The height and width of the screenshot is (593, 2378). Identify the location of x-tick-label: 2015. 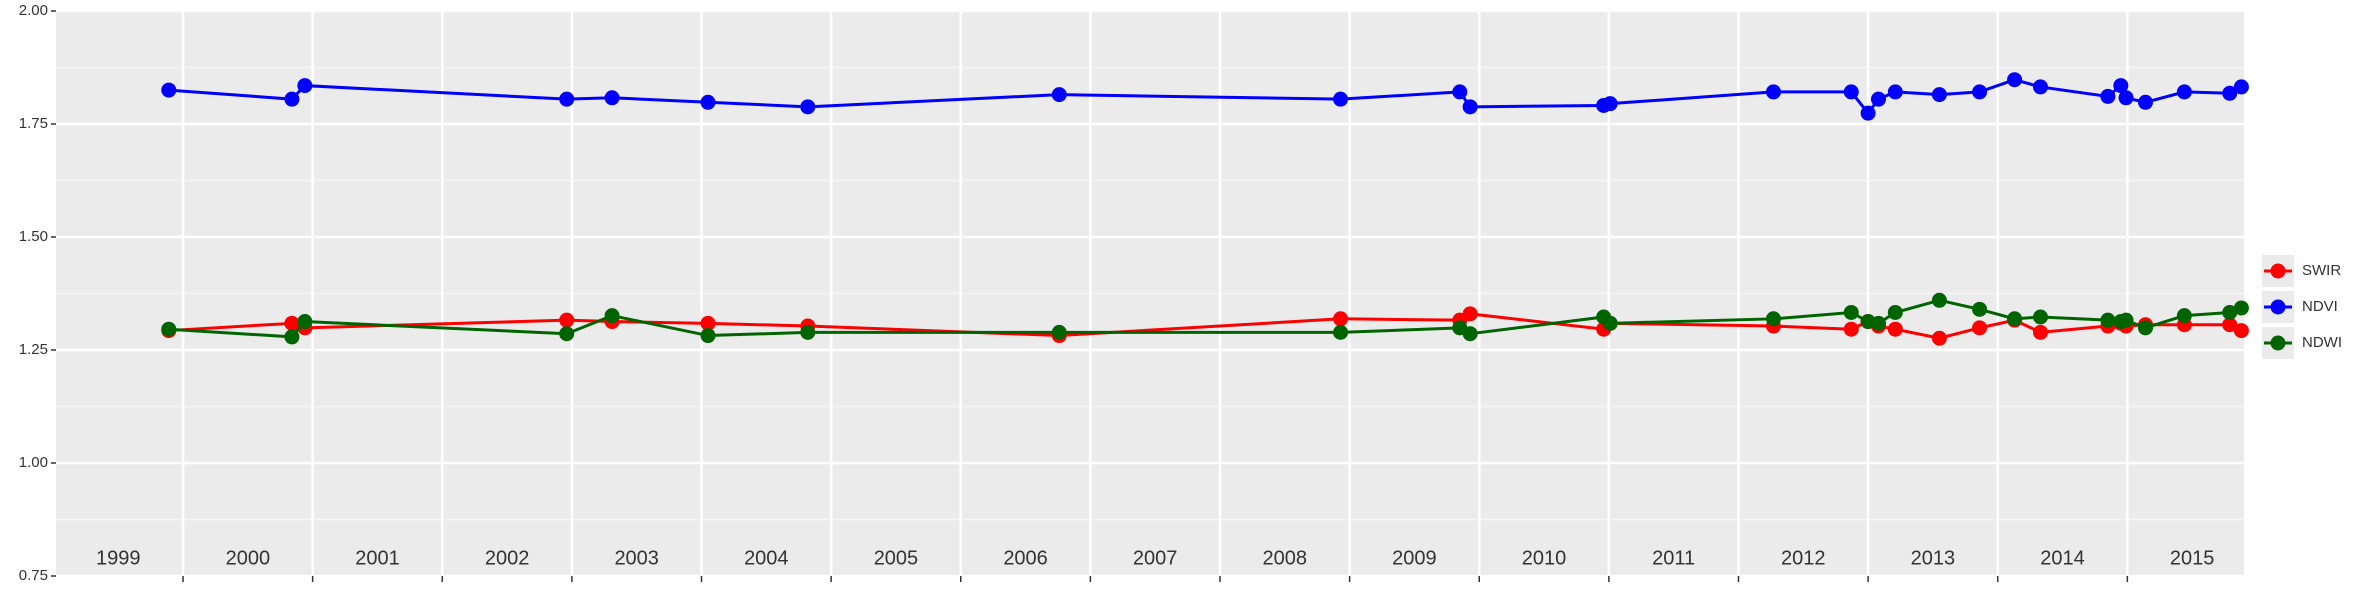
(2192, 558).